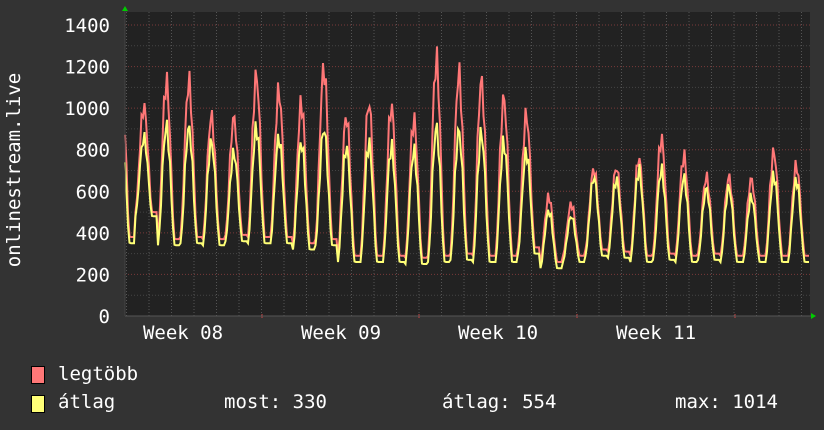  I want to click on legend-label-avg: átlag, so click(87, 402).